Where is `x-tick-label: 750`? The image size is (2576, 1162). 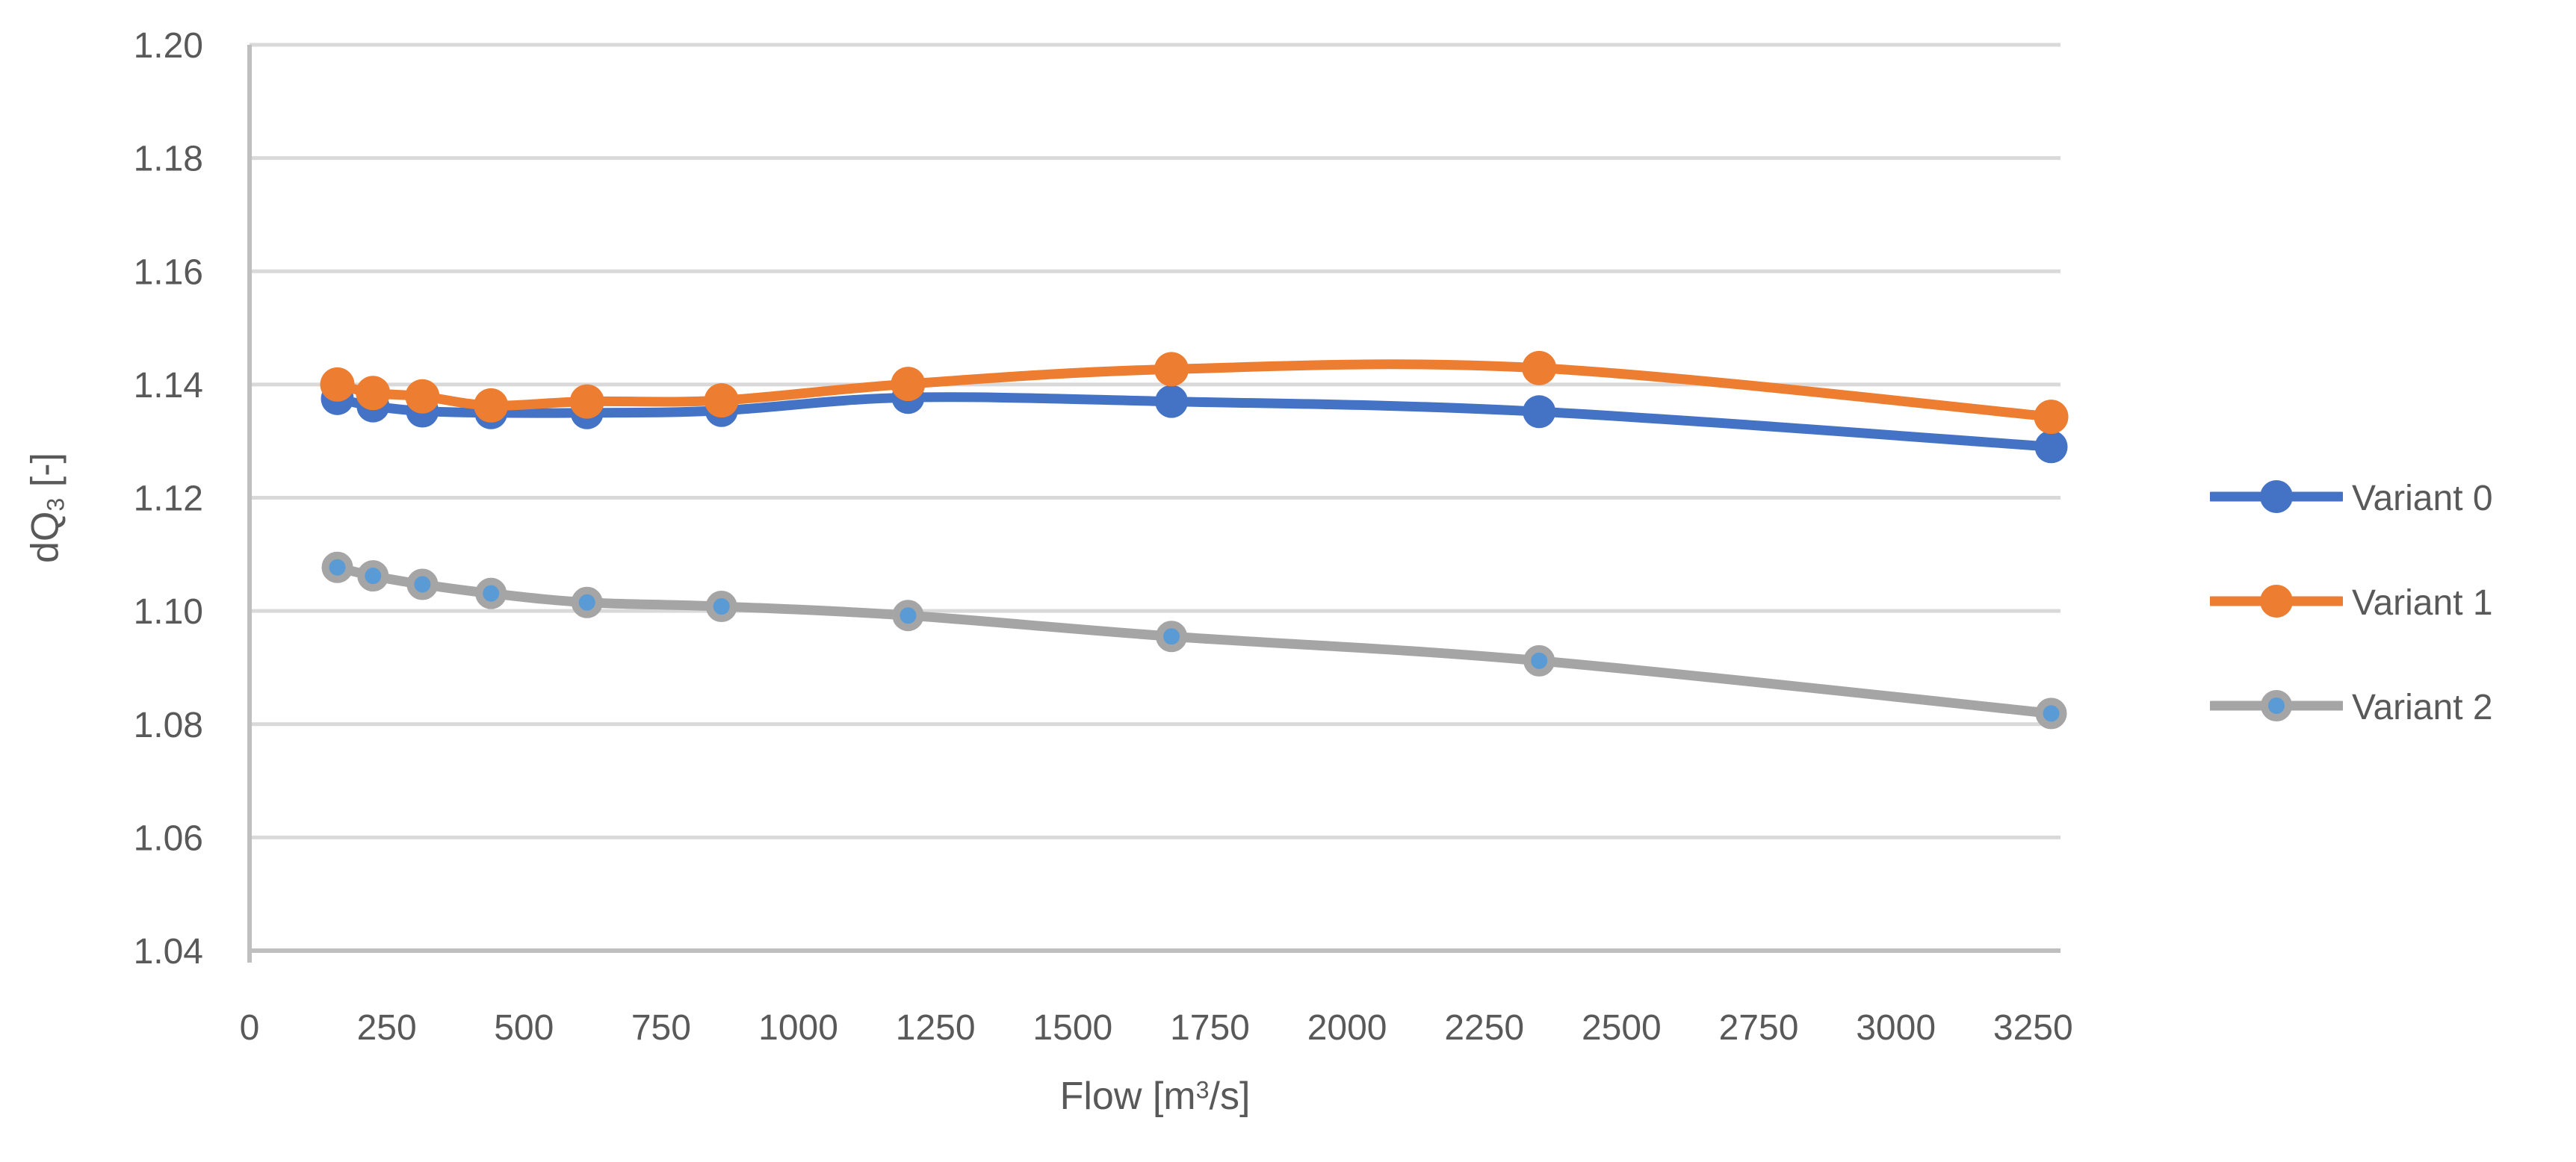 x-tick-label: 750 is located at coordinates (661, 1028).